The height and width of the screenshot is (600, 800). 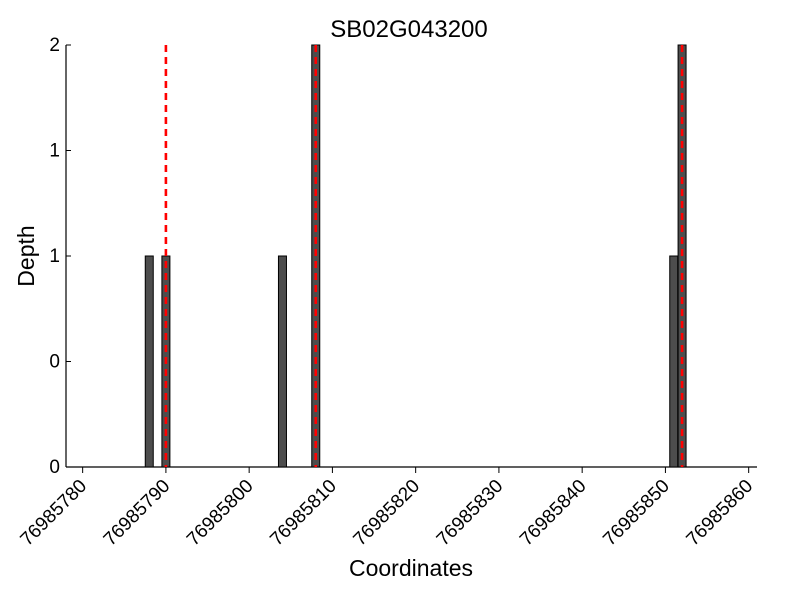 I want to click on x-tick-label-4: 76985820, so click(x=387, y=513).